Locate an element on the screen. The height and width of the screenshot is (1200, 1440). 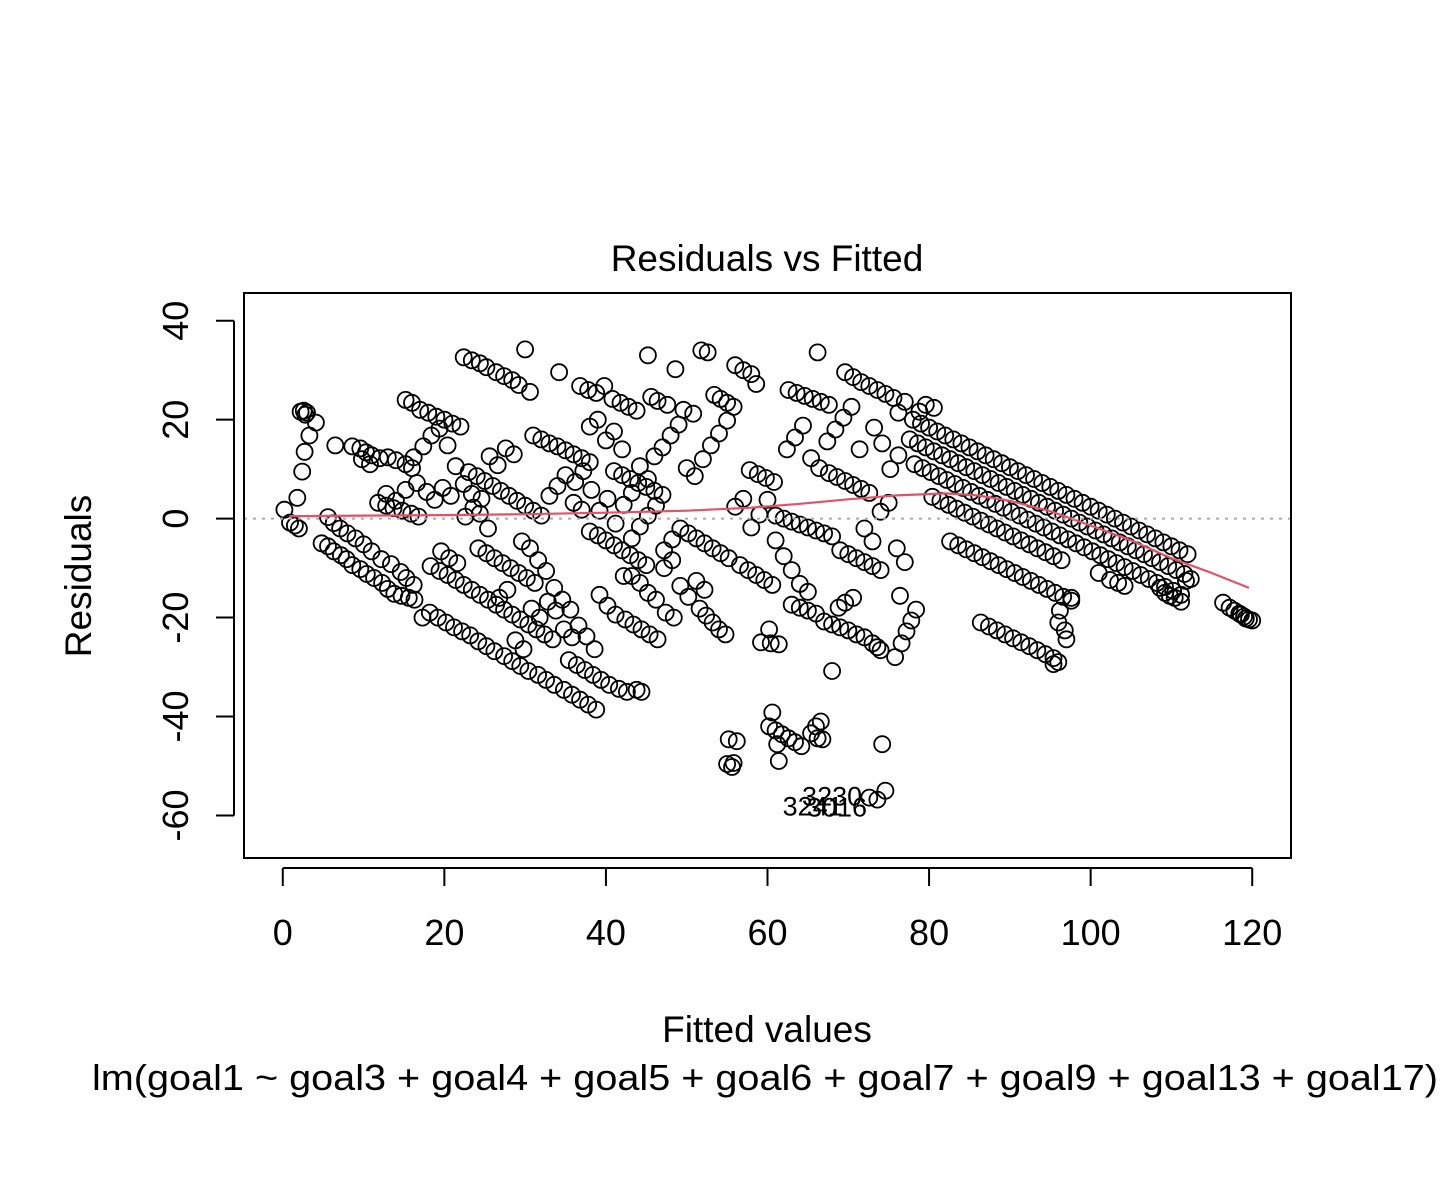
x-tick-label: 80 is located at coordinates (929, 932).